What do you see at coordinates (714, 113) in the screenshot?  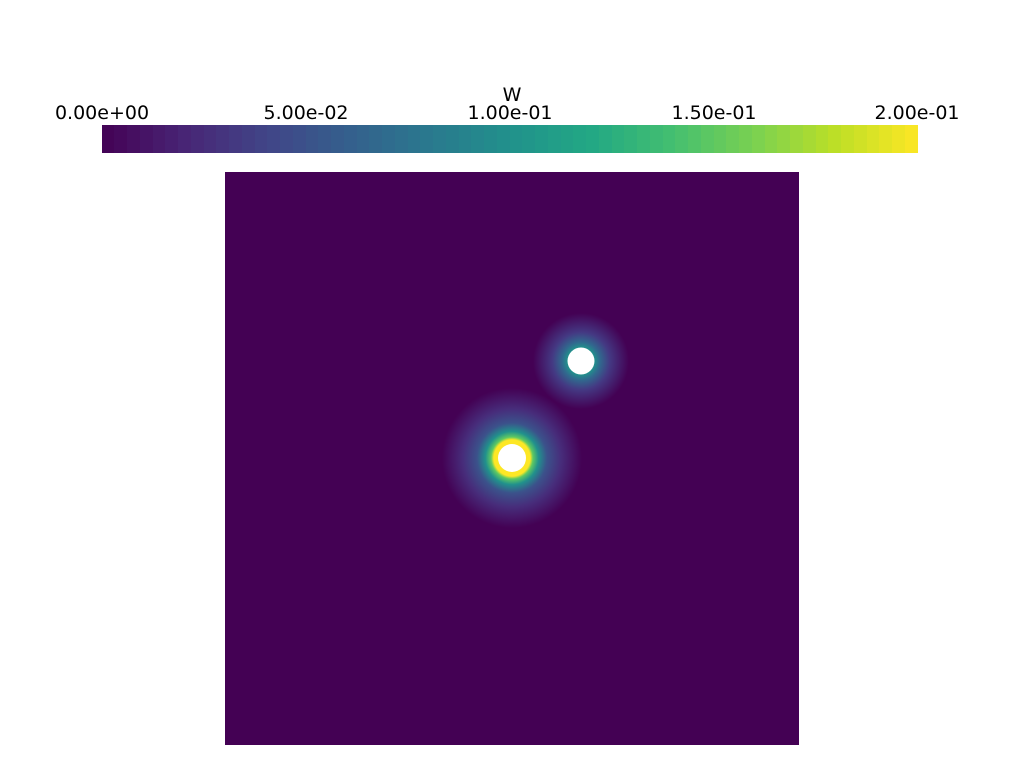 I see `colorbar-tick-3: 1.50e-01` at bounding box center [714, 113].